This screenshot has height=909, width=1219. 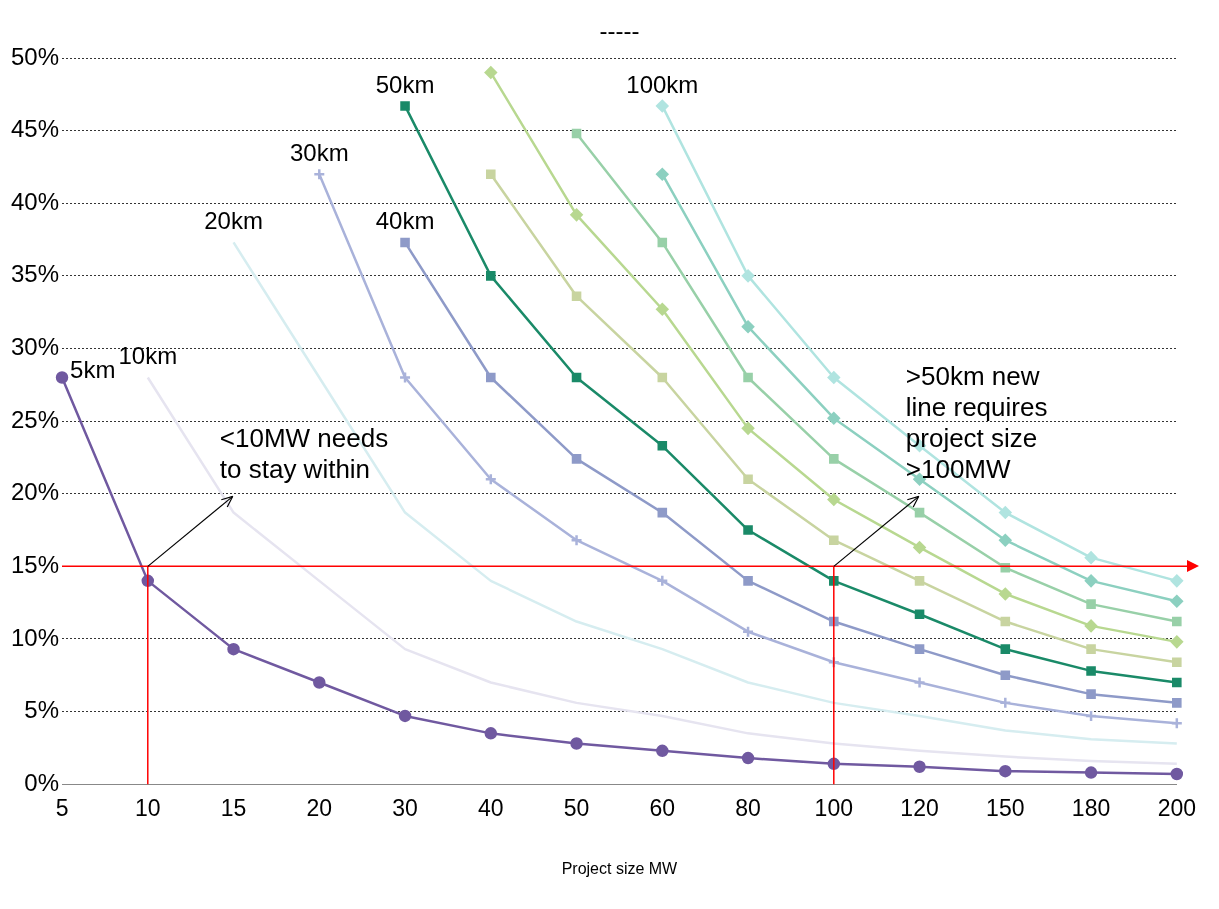 I want to click on x-tick-label: 15, so click(x=233, y=808).